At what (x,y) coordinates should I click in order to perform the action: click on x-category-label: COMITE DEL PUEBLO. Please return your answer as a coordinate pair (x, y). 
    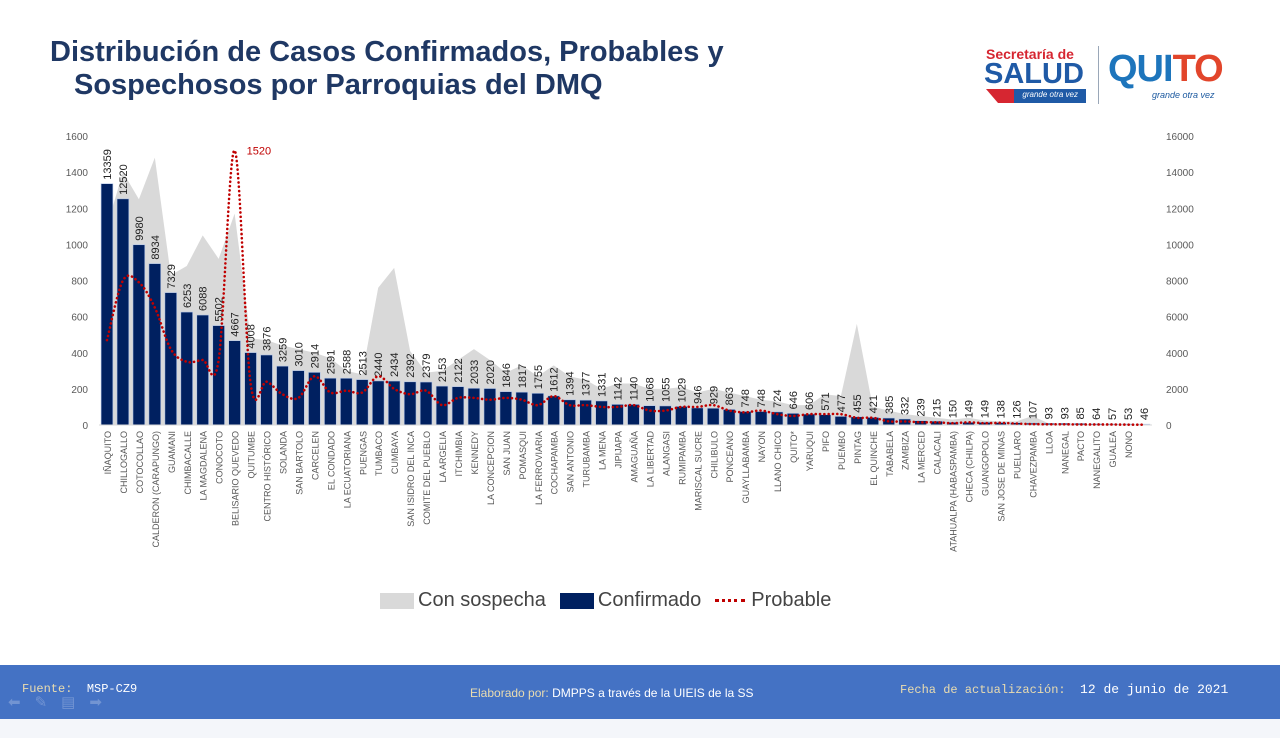
    Looking at the image, I should click on (427, 478).